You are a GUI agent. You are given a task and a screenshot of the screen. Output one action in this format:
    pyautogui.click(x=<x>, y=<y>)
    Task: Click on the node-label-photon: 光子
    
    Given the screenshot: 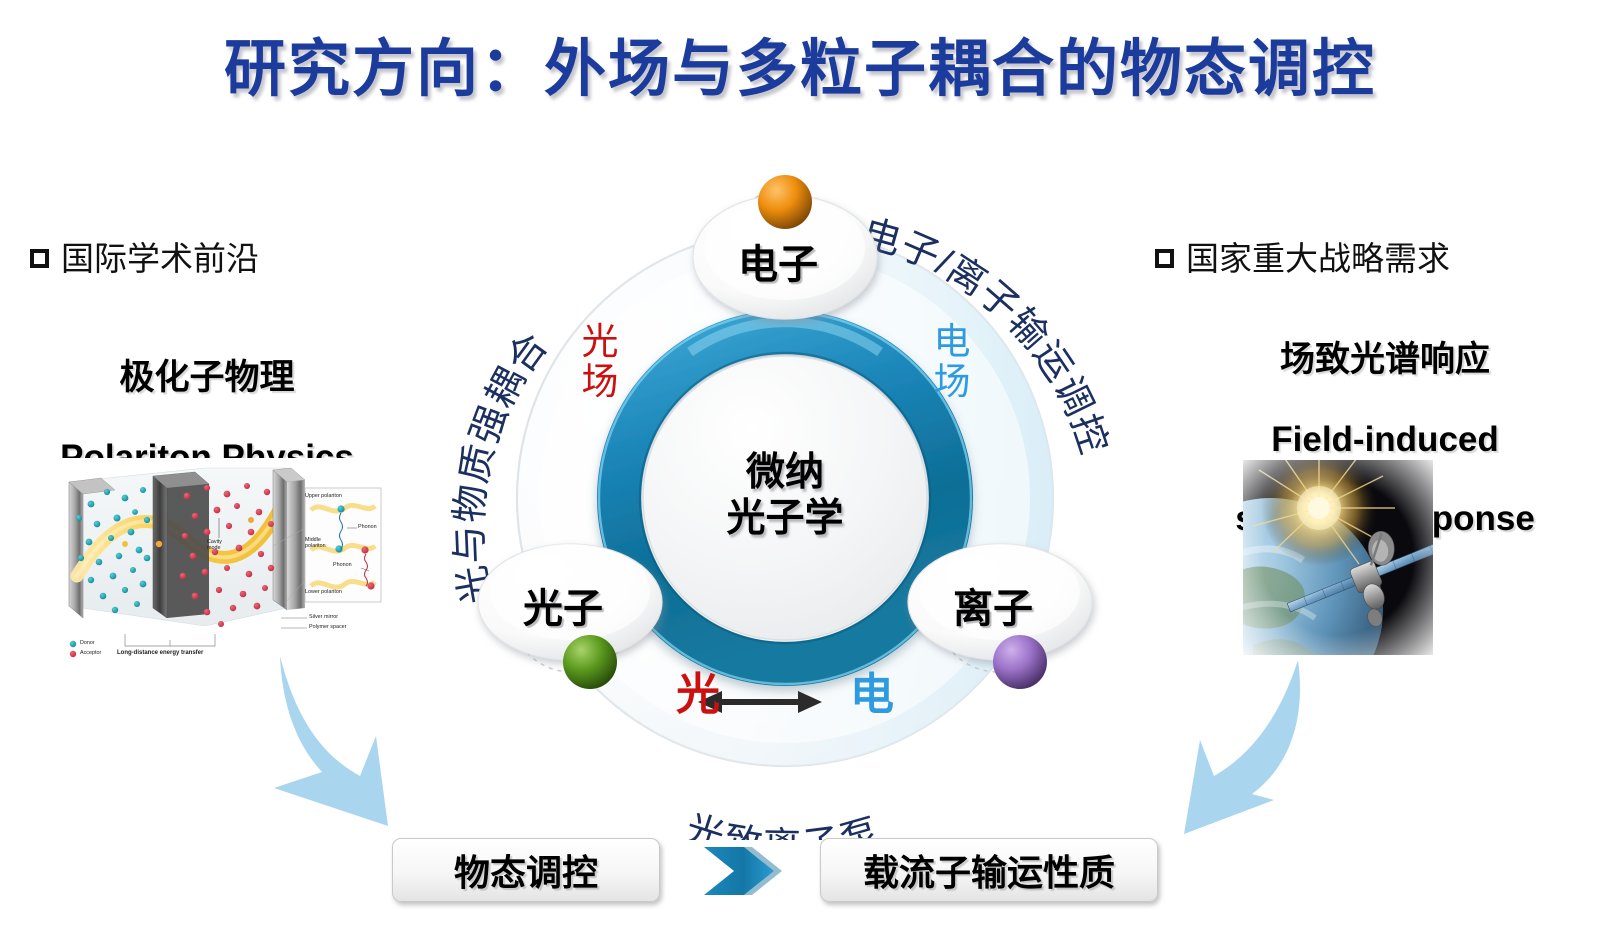 What is the action you would take?
    pyautogui.click(x=563, y=609)
    